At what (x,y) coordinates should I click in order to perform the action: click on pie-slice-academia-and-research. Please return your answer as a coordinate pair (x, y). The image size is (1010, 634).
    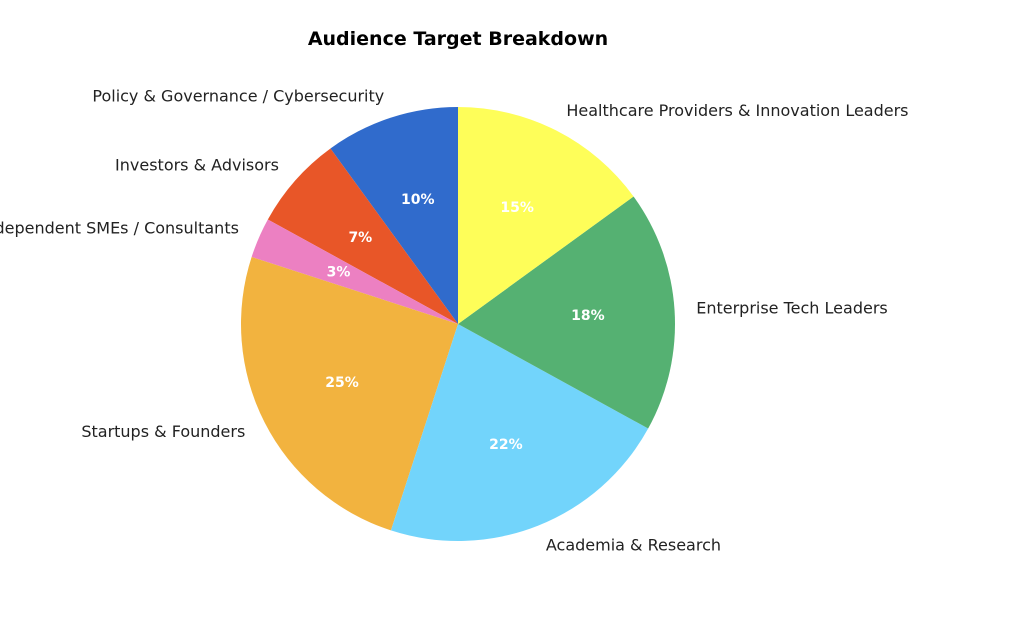
    Looking at the image, I should click on (519, 432).